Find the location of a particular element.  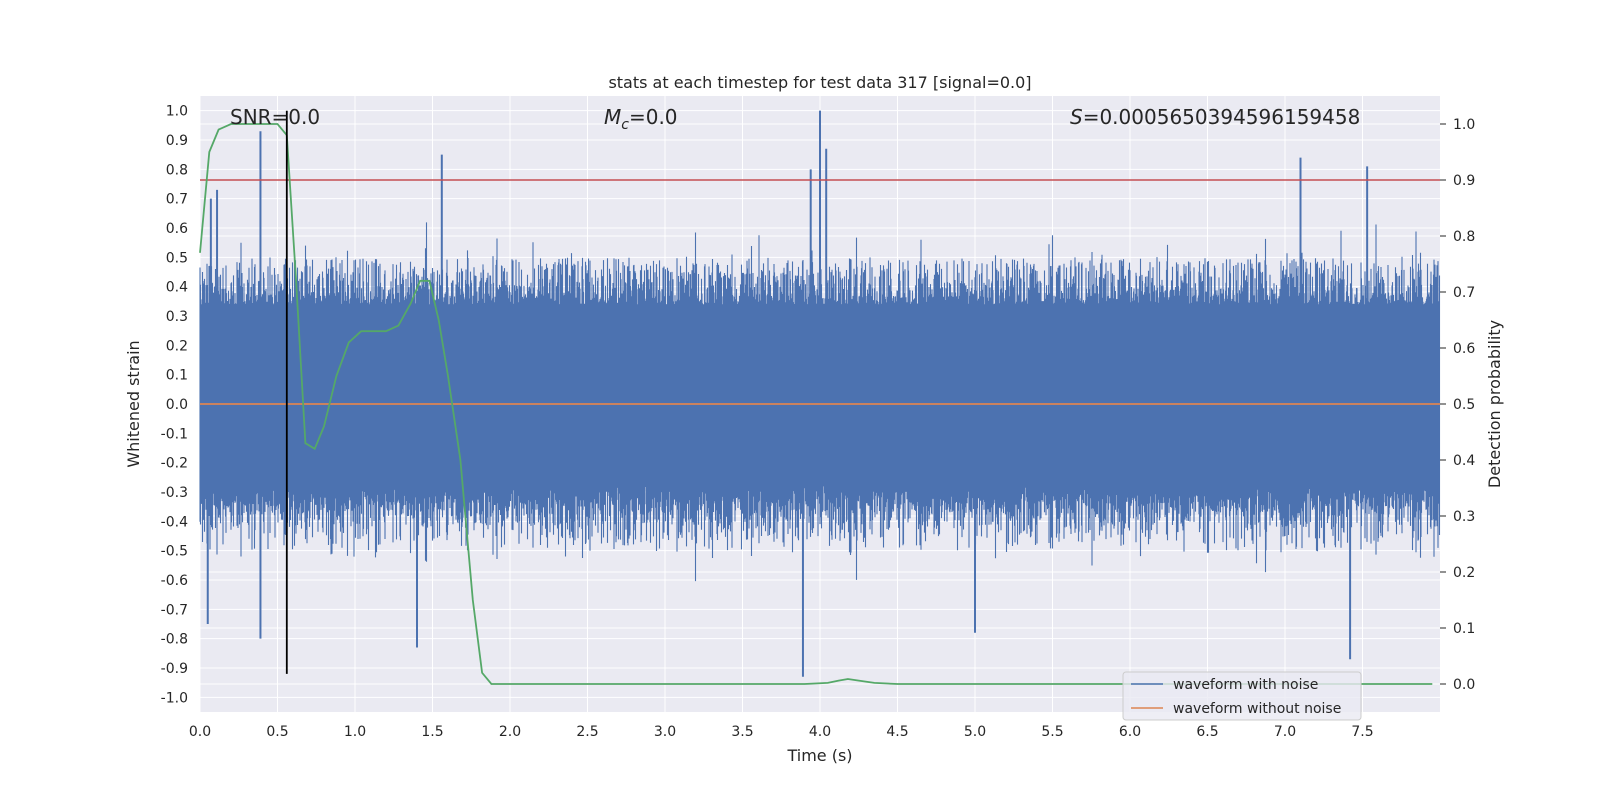

mc-subscript: c is located at coordinates (625, 125).